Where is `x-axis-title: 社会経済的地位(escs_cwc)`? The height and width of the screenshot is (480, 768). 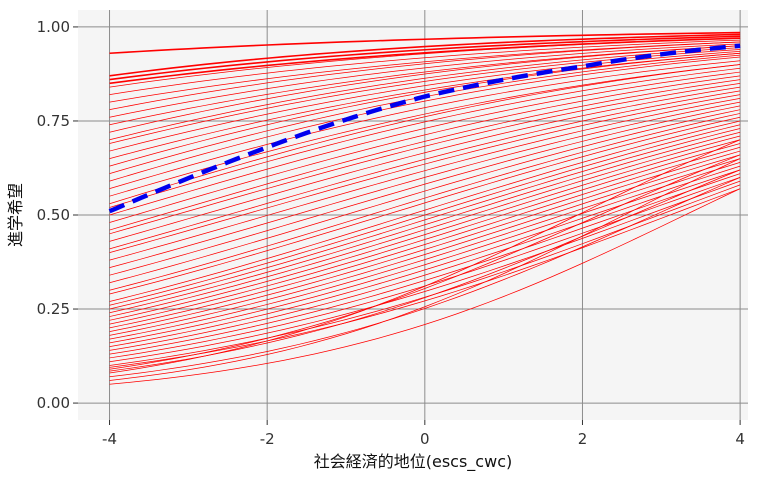
x-axis-title: 社会経済的地位(escs_cwc) is located at coordinates (413, 462).